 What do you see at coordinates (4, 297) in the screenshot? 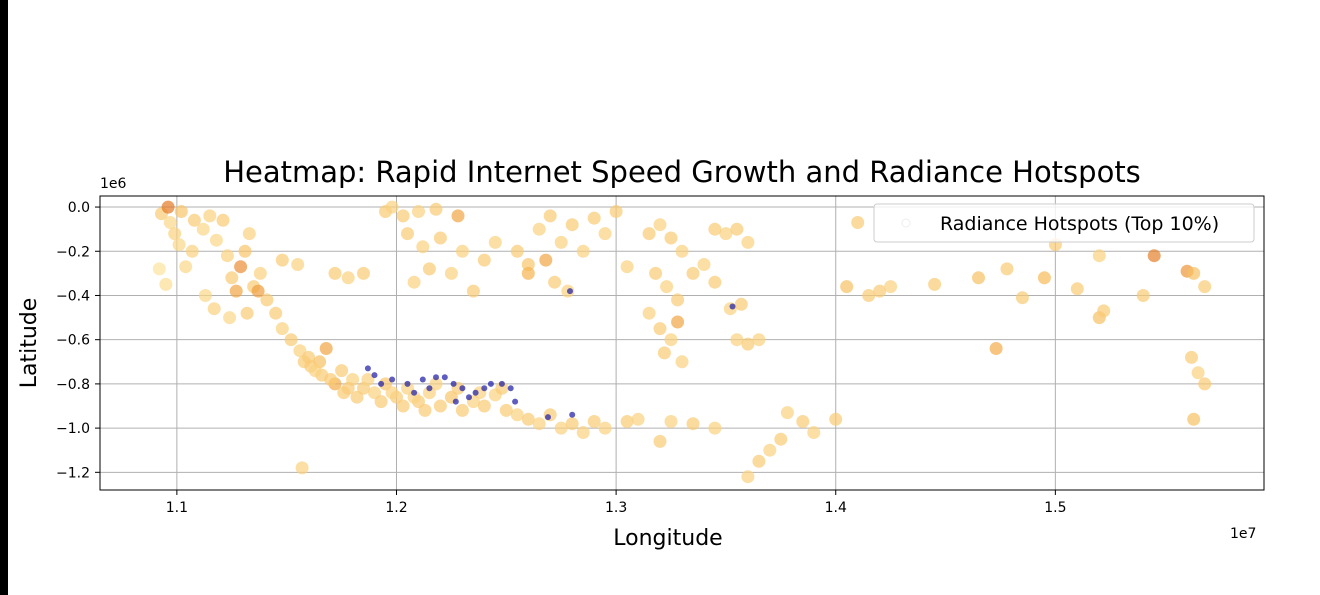
I see `window-edge` at bounding box center [4, 297].